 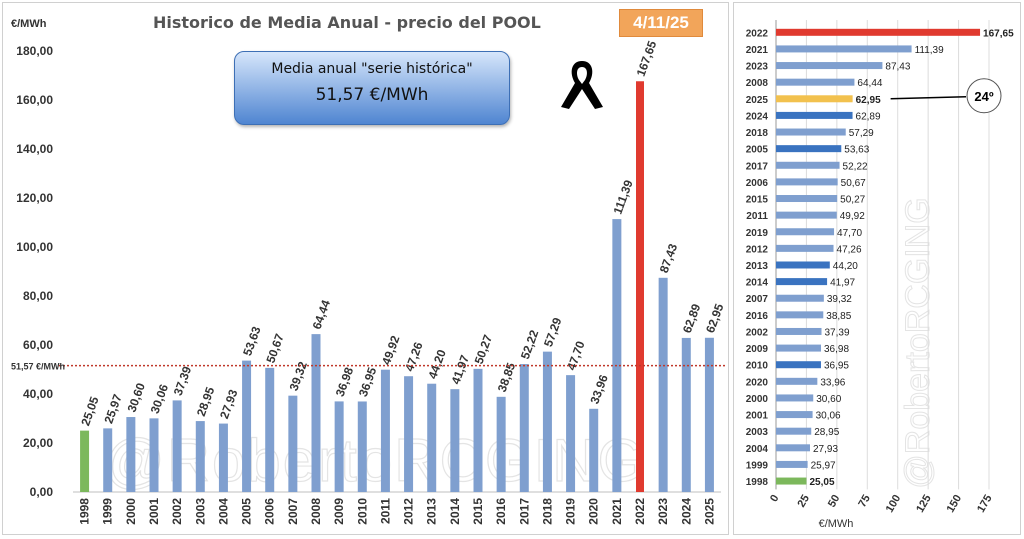 I want to click on callout-line, so click(x=928, y=98).